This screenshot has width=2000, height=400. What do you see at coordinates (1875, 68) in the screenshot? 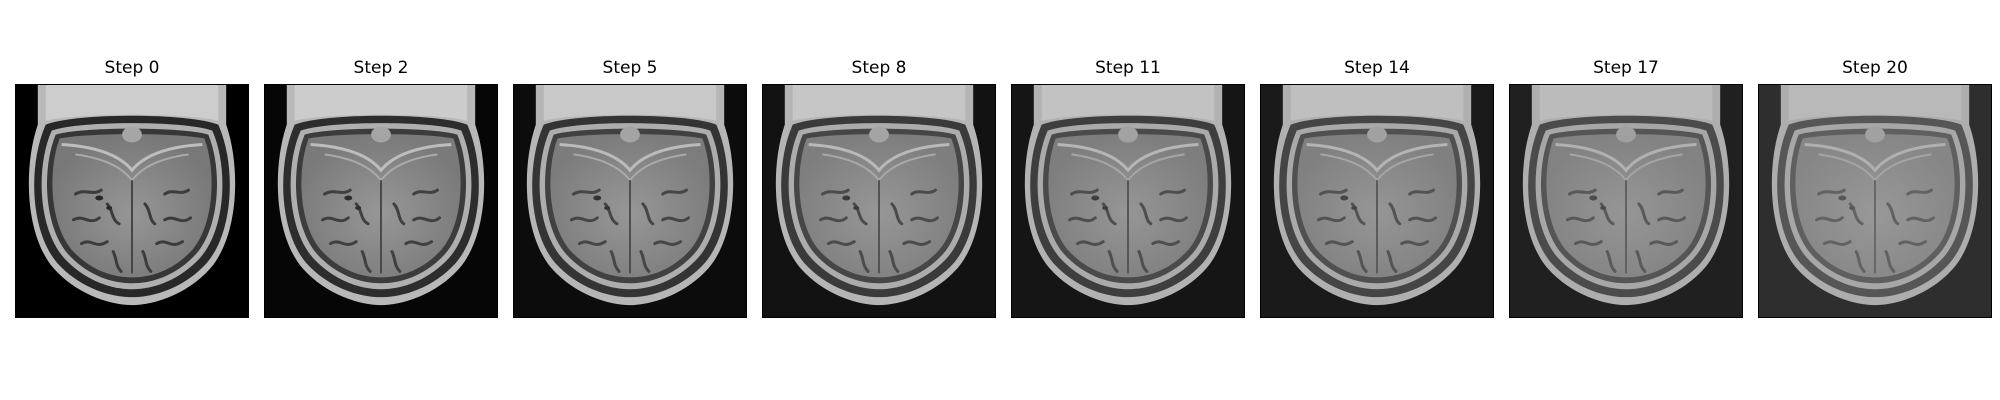
I see `panel-title: Step 20` at bounding box center [1875, 68].